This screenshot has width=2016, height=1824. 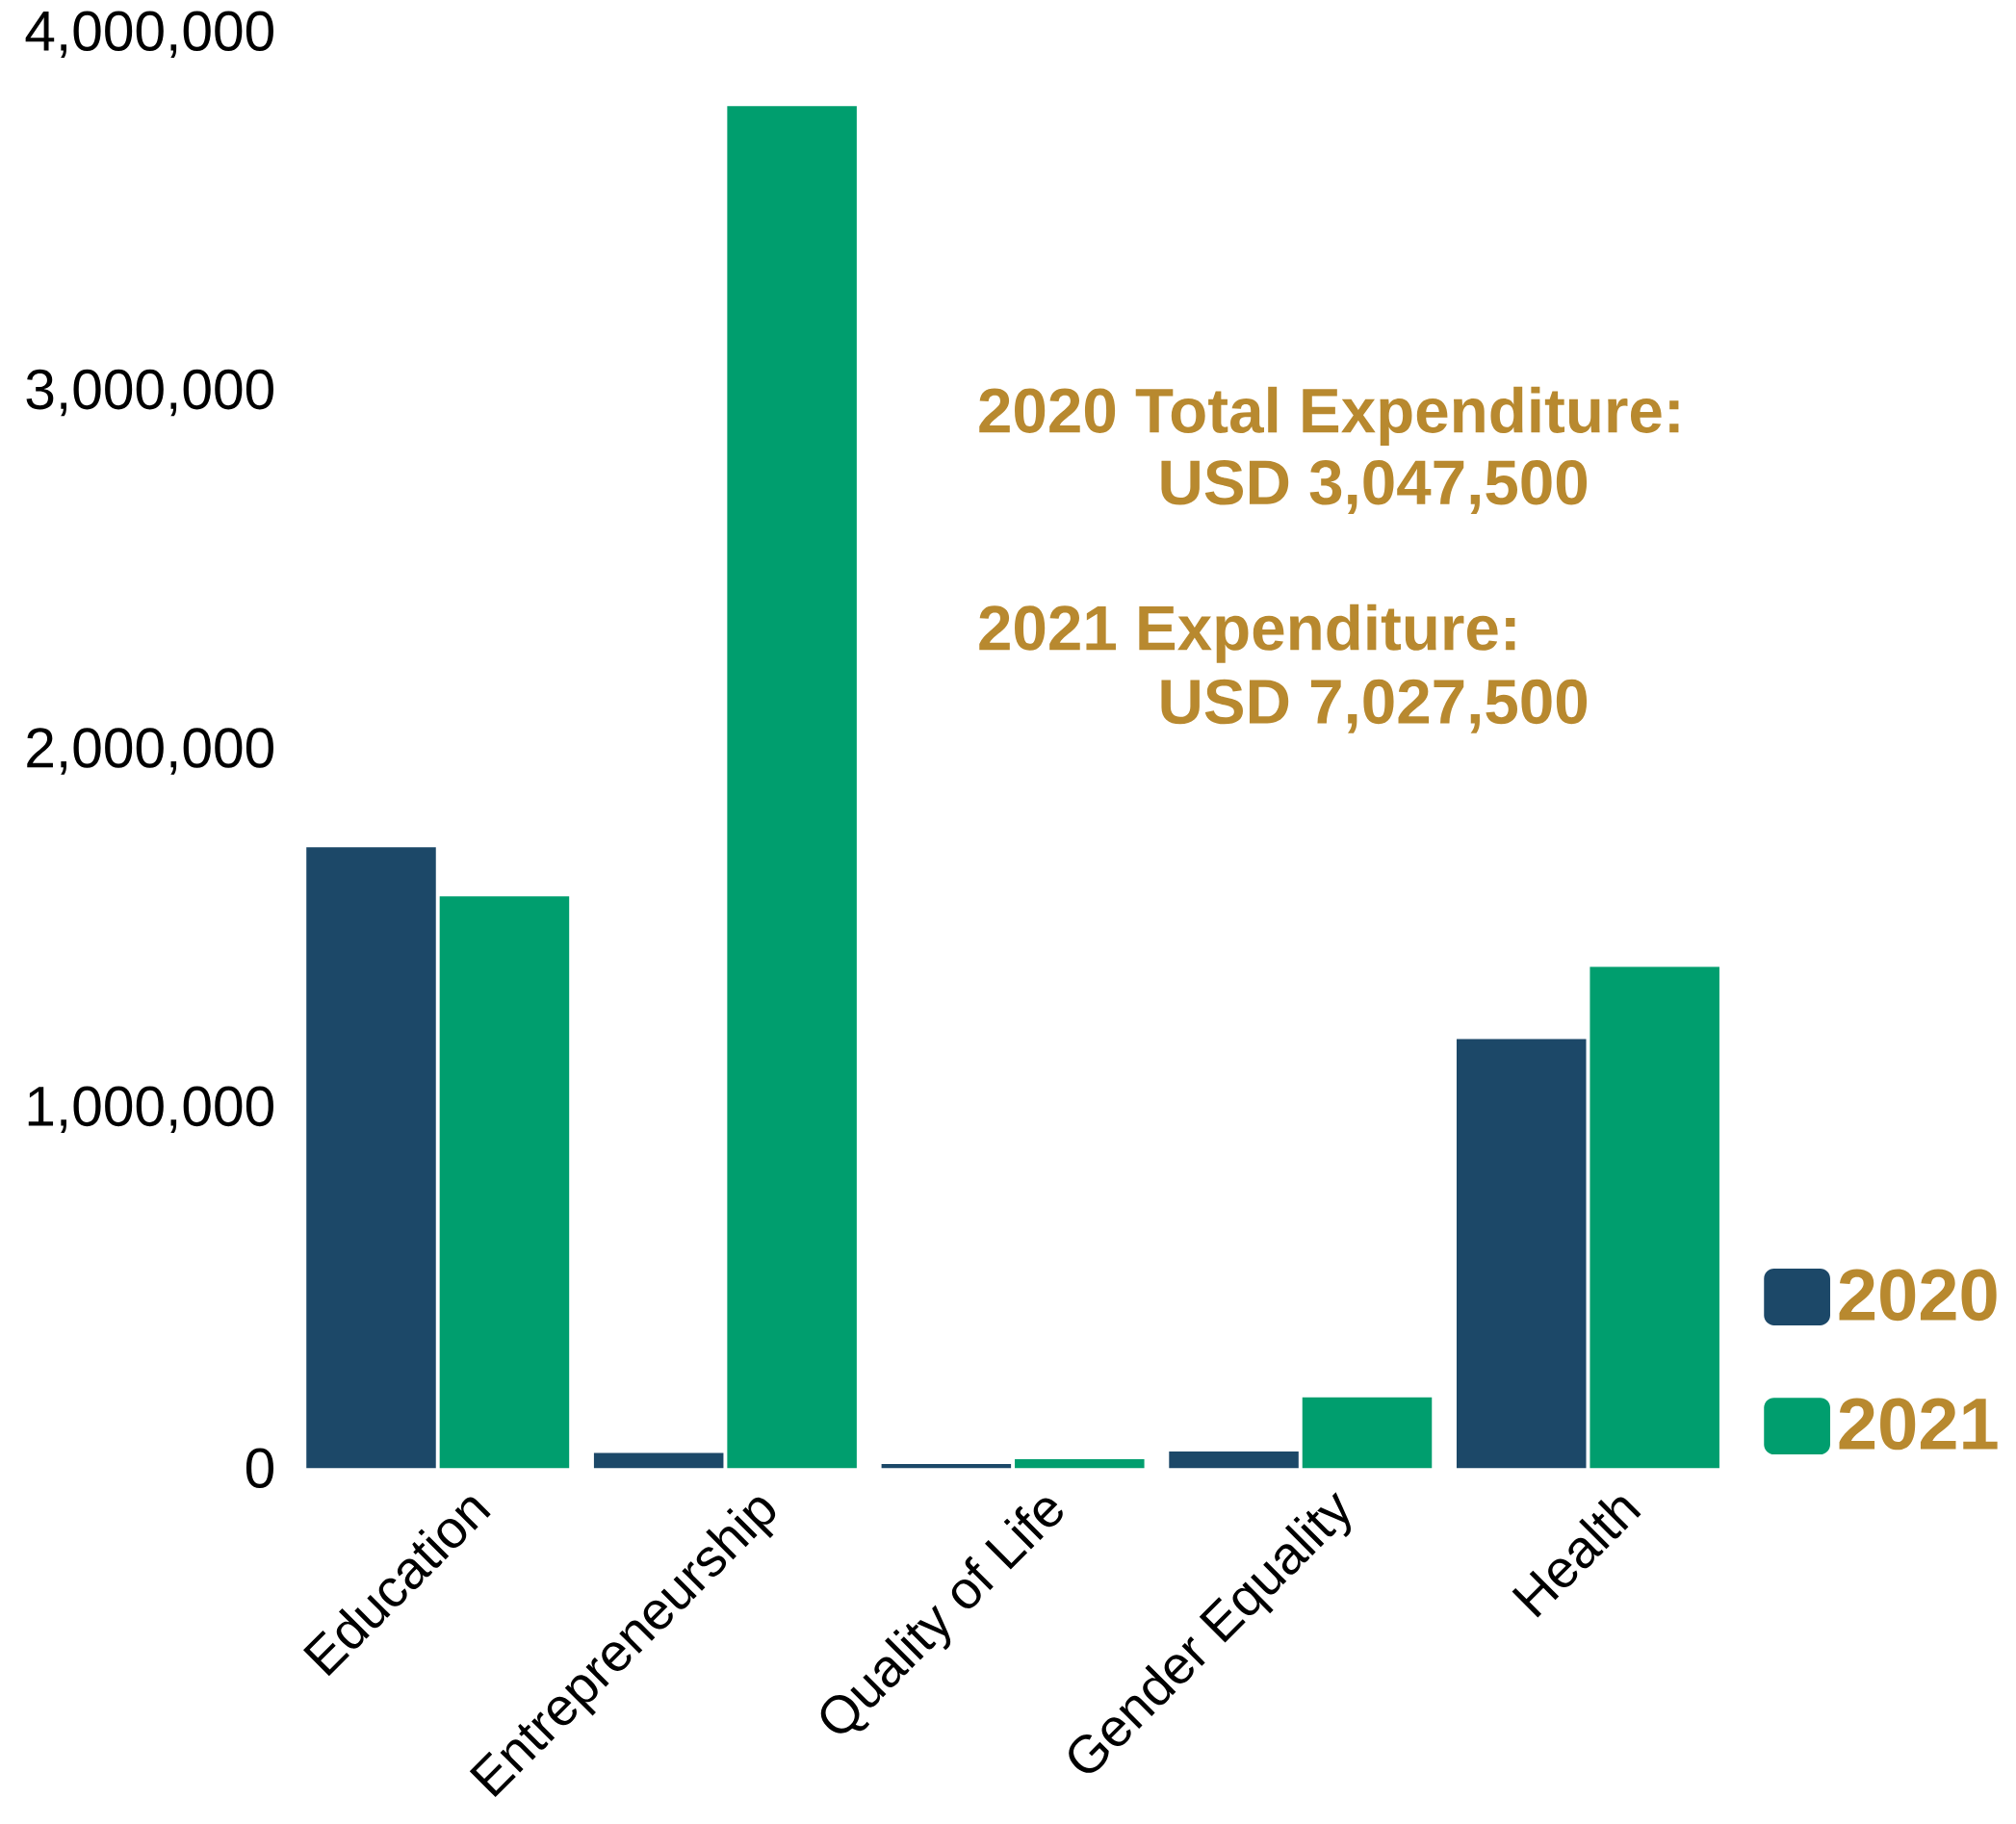 What do you see at coordinates (1374, 706) in the screenshot?
I see `annotation: USD 7,027,500` at bounding box center [1374, 706].